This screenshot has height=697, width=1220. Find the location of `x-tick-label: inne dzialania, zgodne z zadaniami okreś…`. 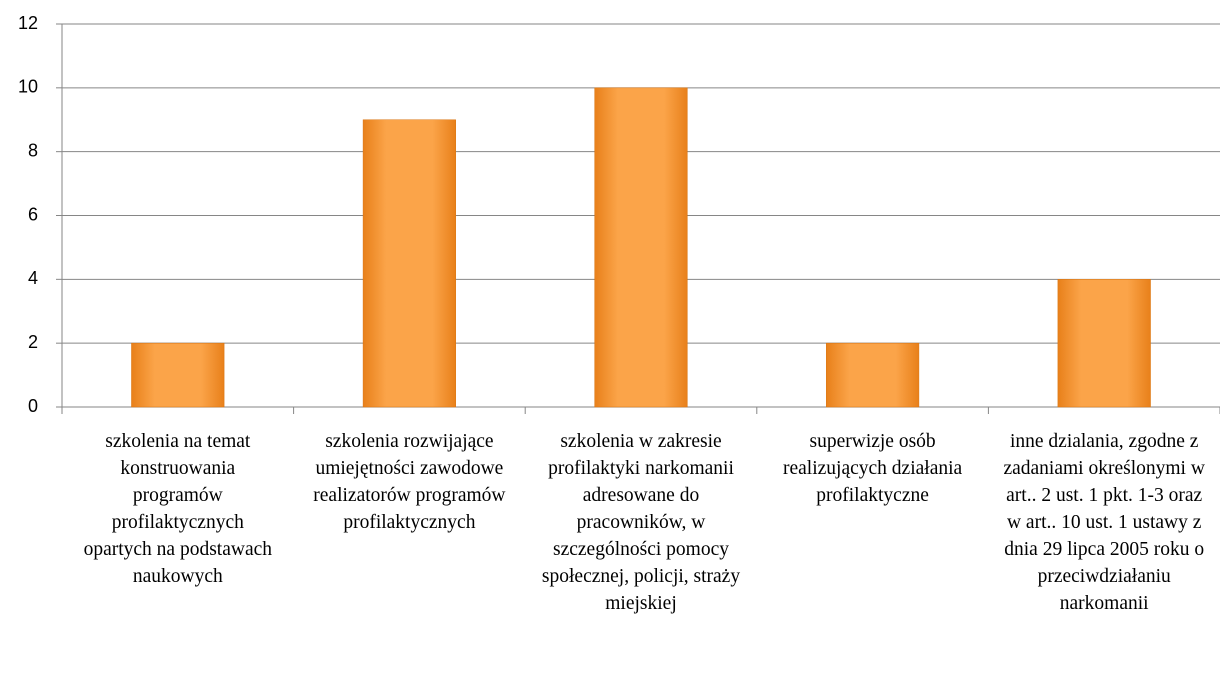

x-tick-label: inne dzialania, zgodne z zadaniami okreś… is located at coordinates (1104, 522).